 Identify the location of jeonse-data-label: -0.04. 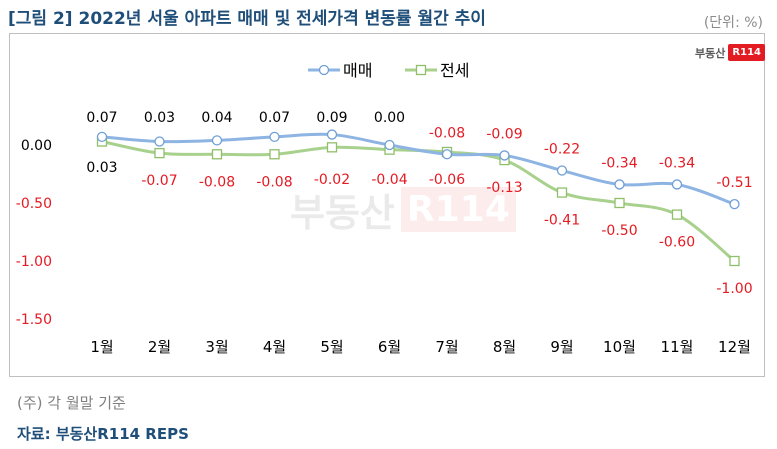
(389, 180).